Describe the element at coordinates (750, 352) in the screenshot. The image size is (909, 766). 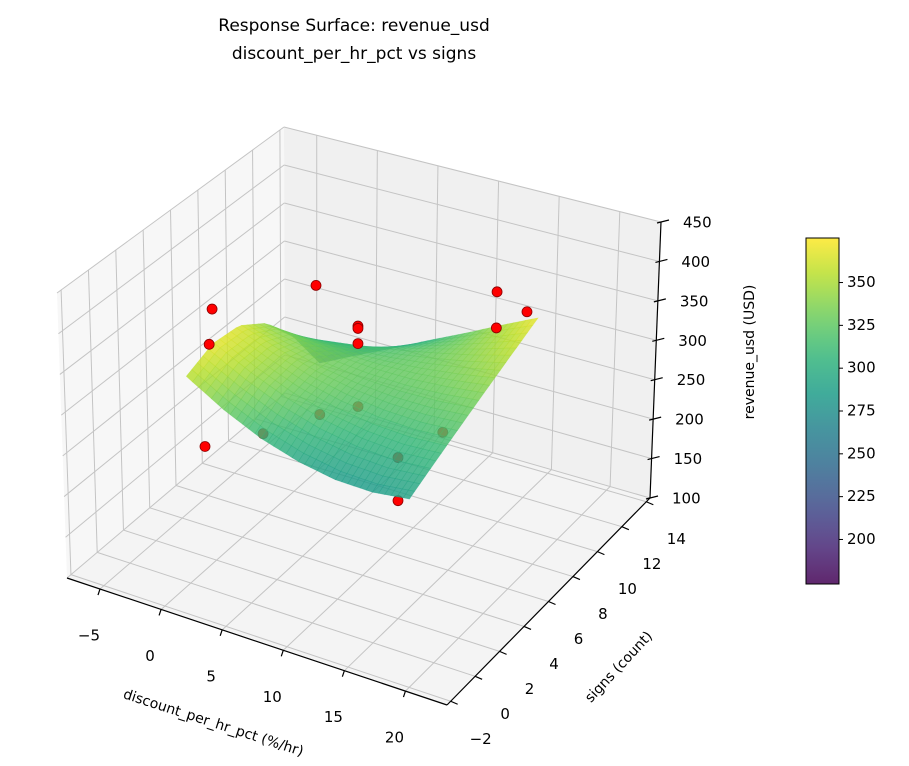
I see `z-axis-label: revenue_usd (USD)` at that location.